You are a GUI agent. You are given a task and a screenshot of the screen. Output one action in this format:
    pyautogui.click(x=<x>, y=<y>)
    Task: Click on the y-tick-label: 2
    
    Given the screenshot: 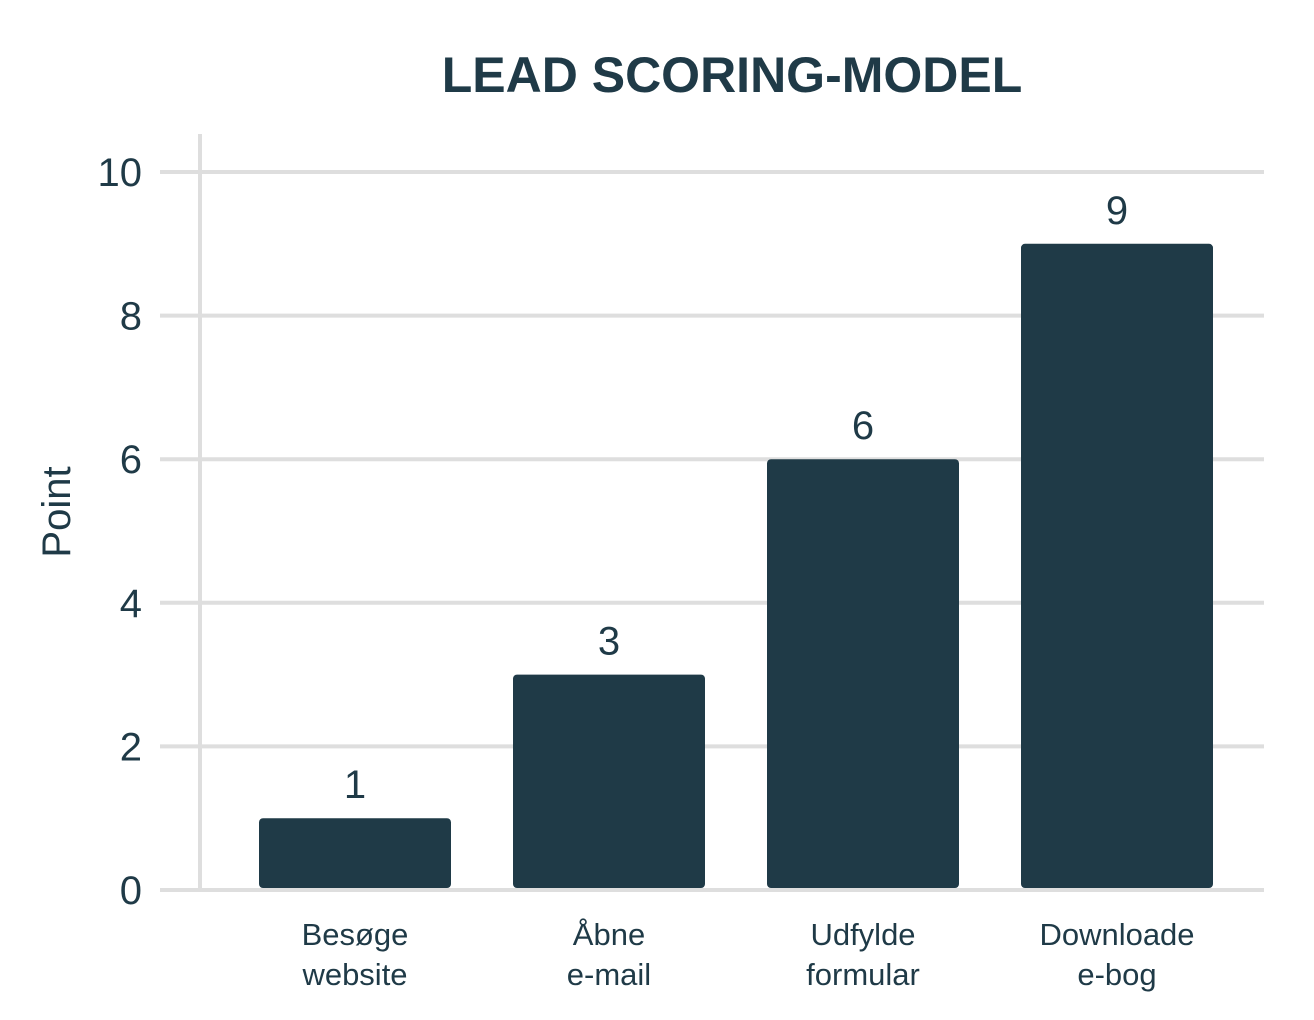 What is the action you would take?
    pyautogui.click(x=131, y=747)
    